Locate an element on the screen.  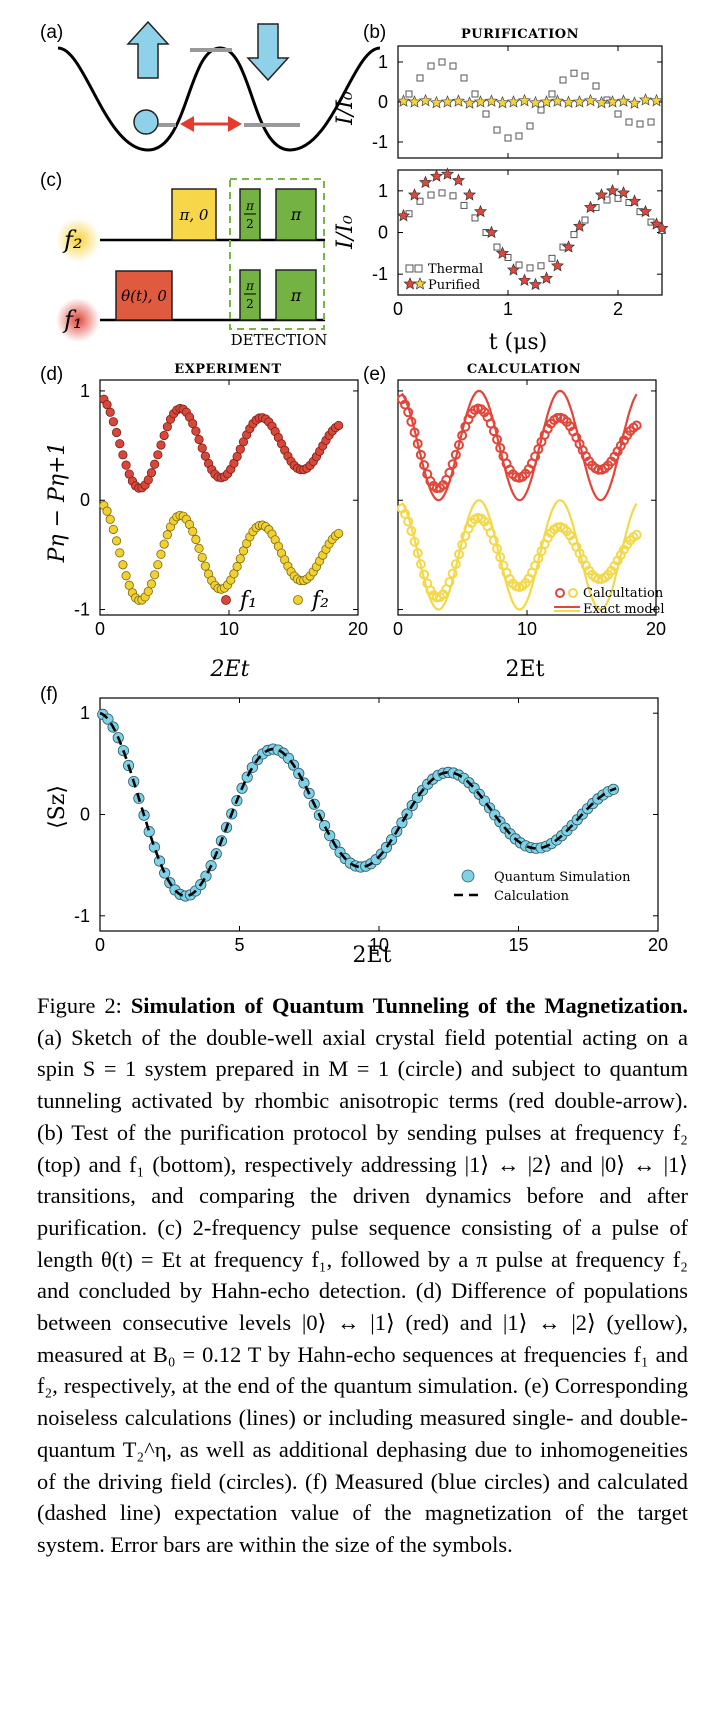
legend-f2-marker is located at coordinates (298, 600).